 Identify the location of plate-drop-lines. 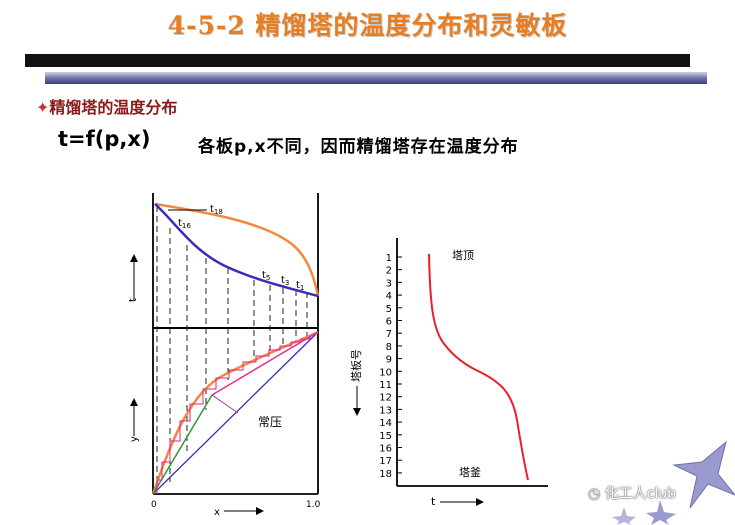
(232, 350).